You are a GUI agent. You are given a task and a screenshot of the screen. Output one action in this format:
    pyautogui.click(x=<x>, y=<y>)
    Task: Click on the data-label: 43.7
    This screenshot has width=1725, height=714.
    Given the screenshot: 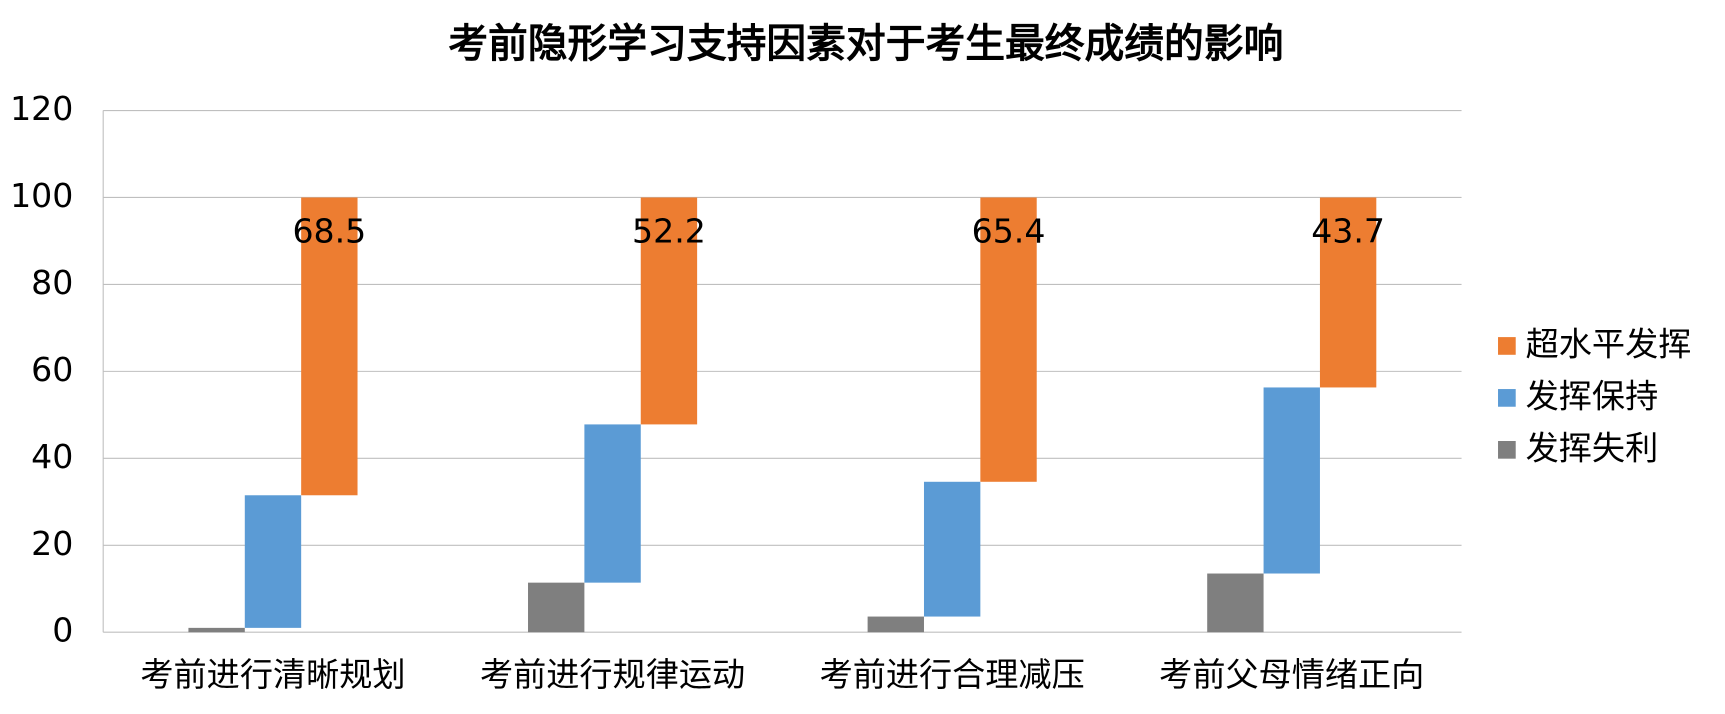 What is the action you would take?
    pyautogui.click(x=1348, y=230)
    